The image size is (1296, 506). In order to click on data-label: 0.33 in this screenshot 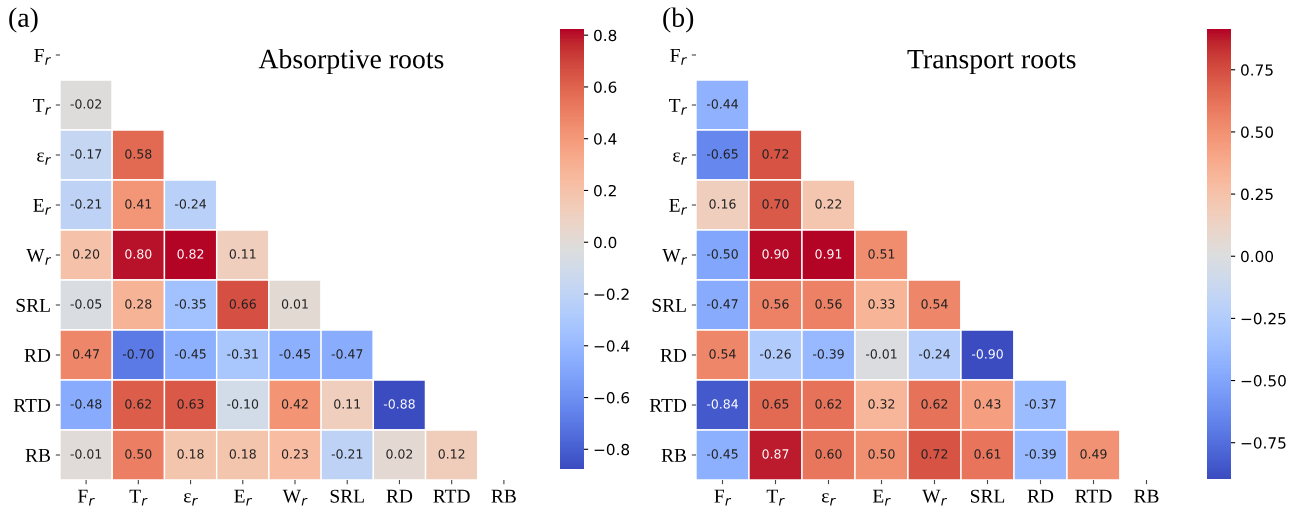, I will do `click(881, 304)`.